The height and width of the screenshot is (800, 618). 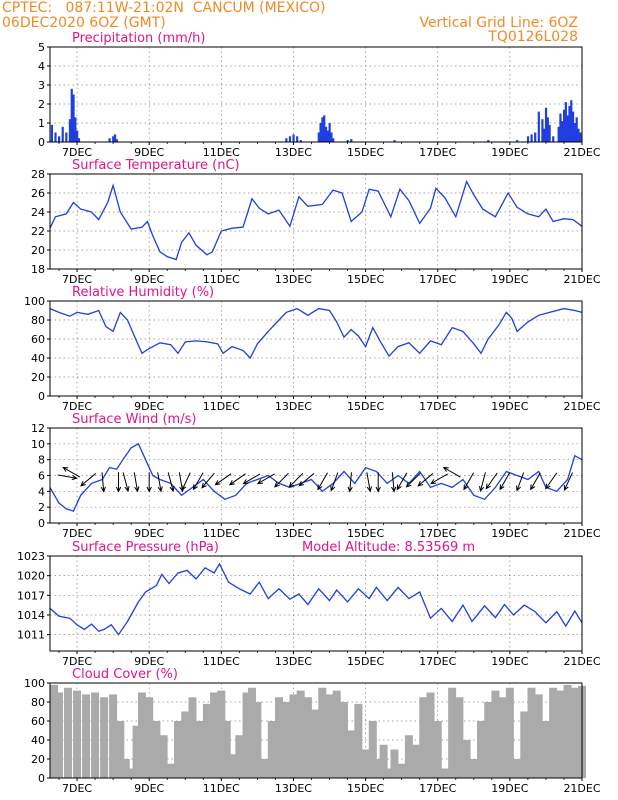 I want to click on y-tick-label: 26, so click(x=38, y=193).